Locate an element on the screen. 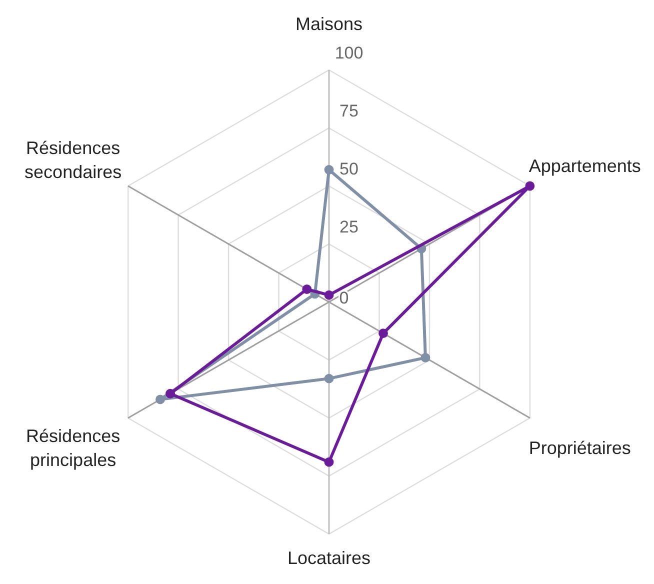  y-tick-label: 0 is located at coordinates (344, 298).